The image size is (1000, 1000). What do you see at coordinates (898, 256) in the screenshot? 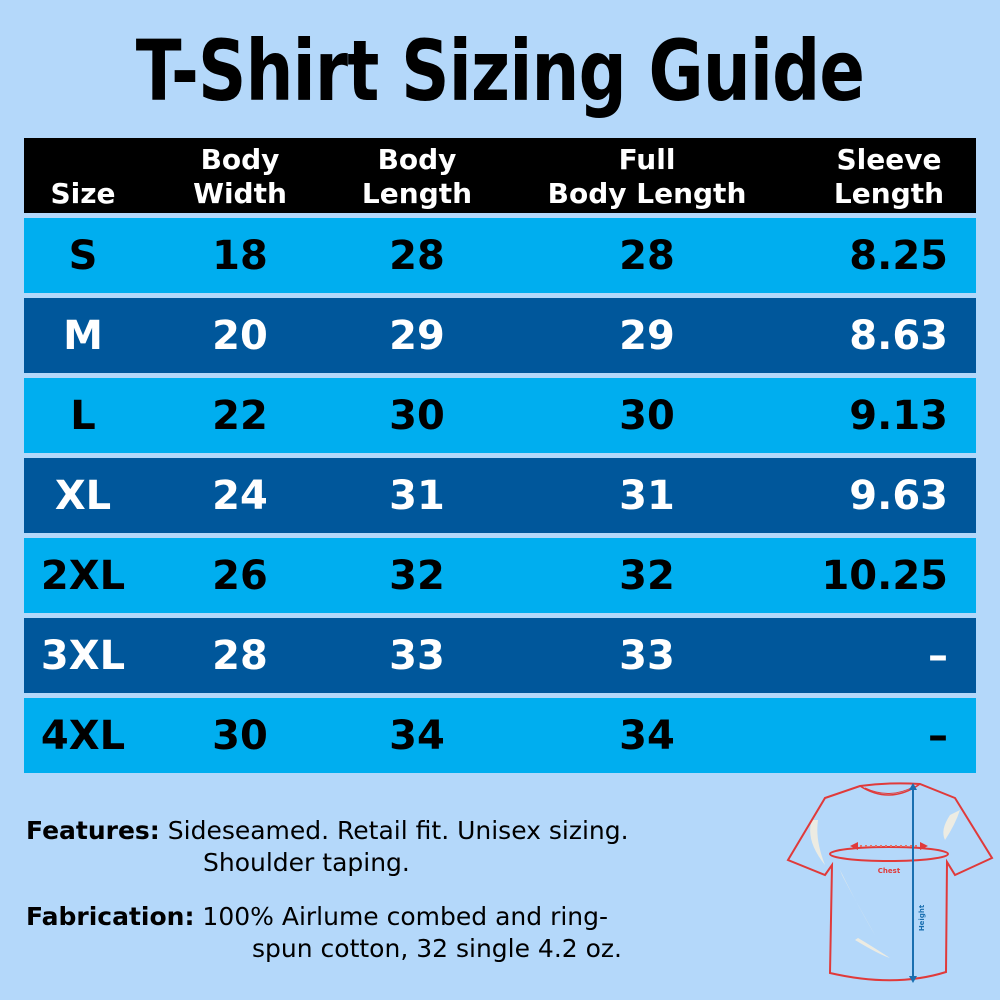
I see `sleeve-length-cell: 8.25` at bounding box center [898, 256].